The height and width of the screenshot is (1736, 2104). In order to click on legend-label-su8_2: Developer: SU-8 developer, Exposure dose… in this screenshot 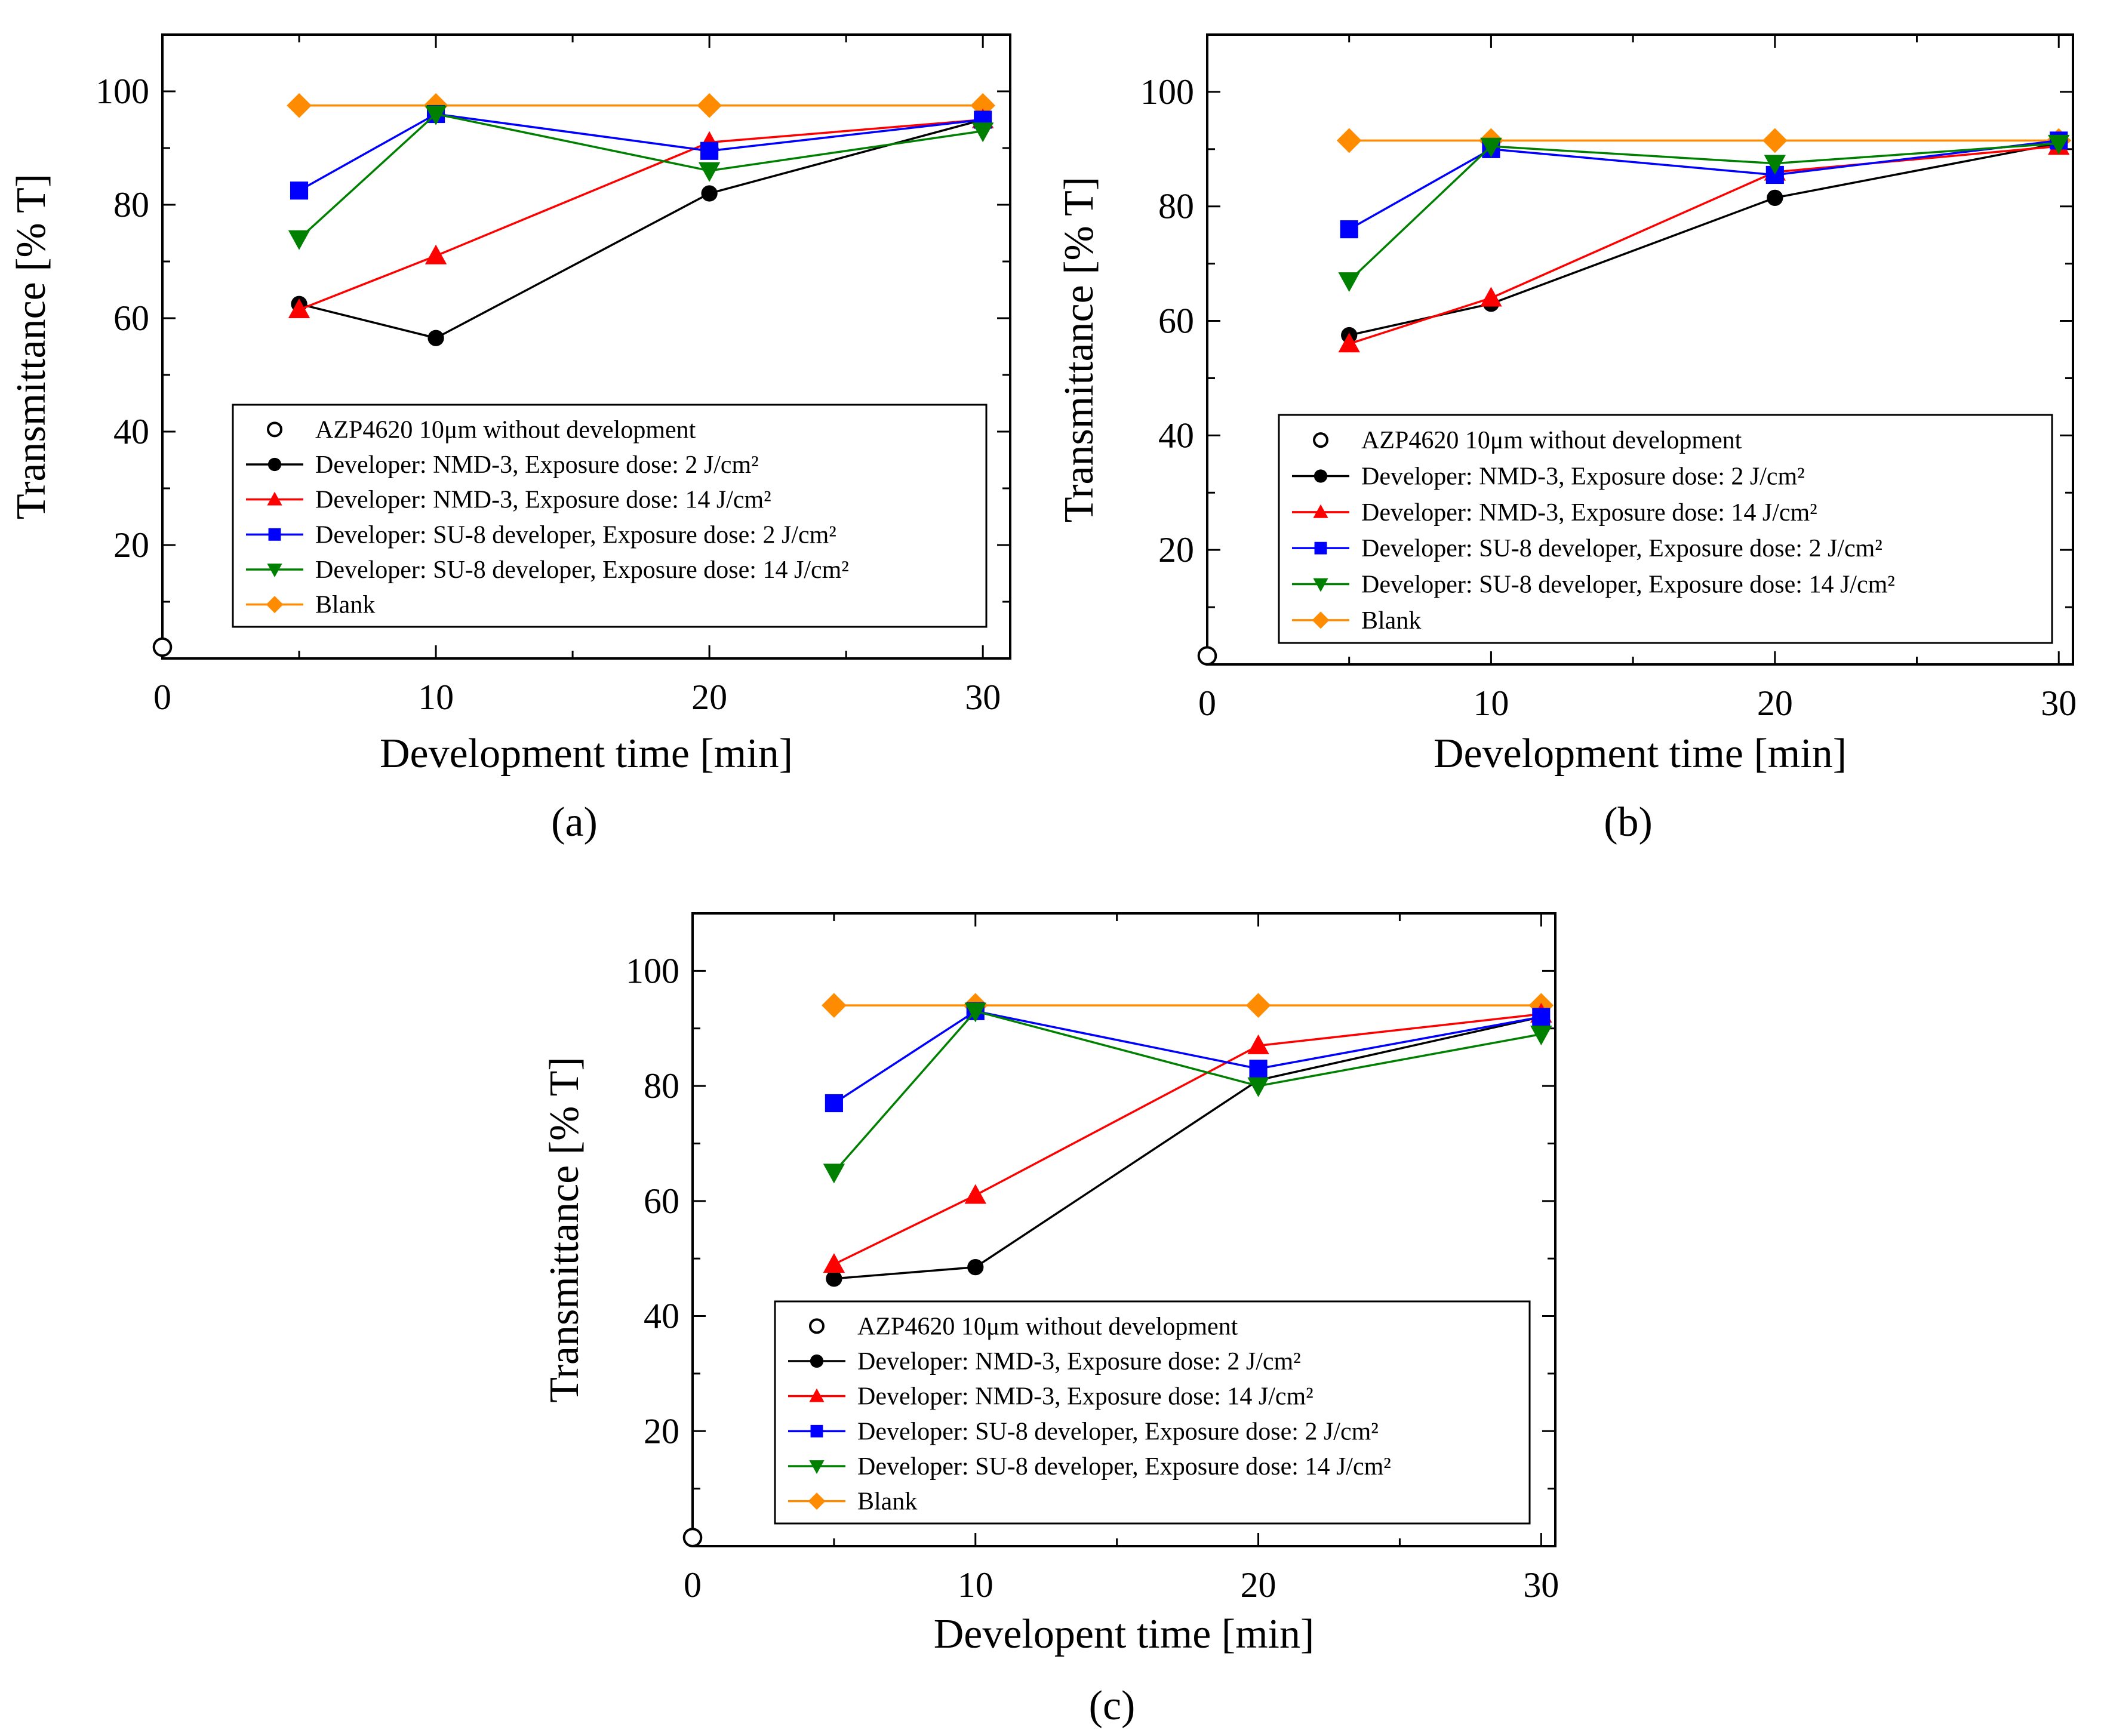, I will do `click(575, 535)`.